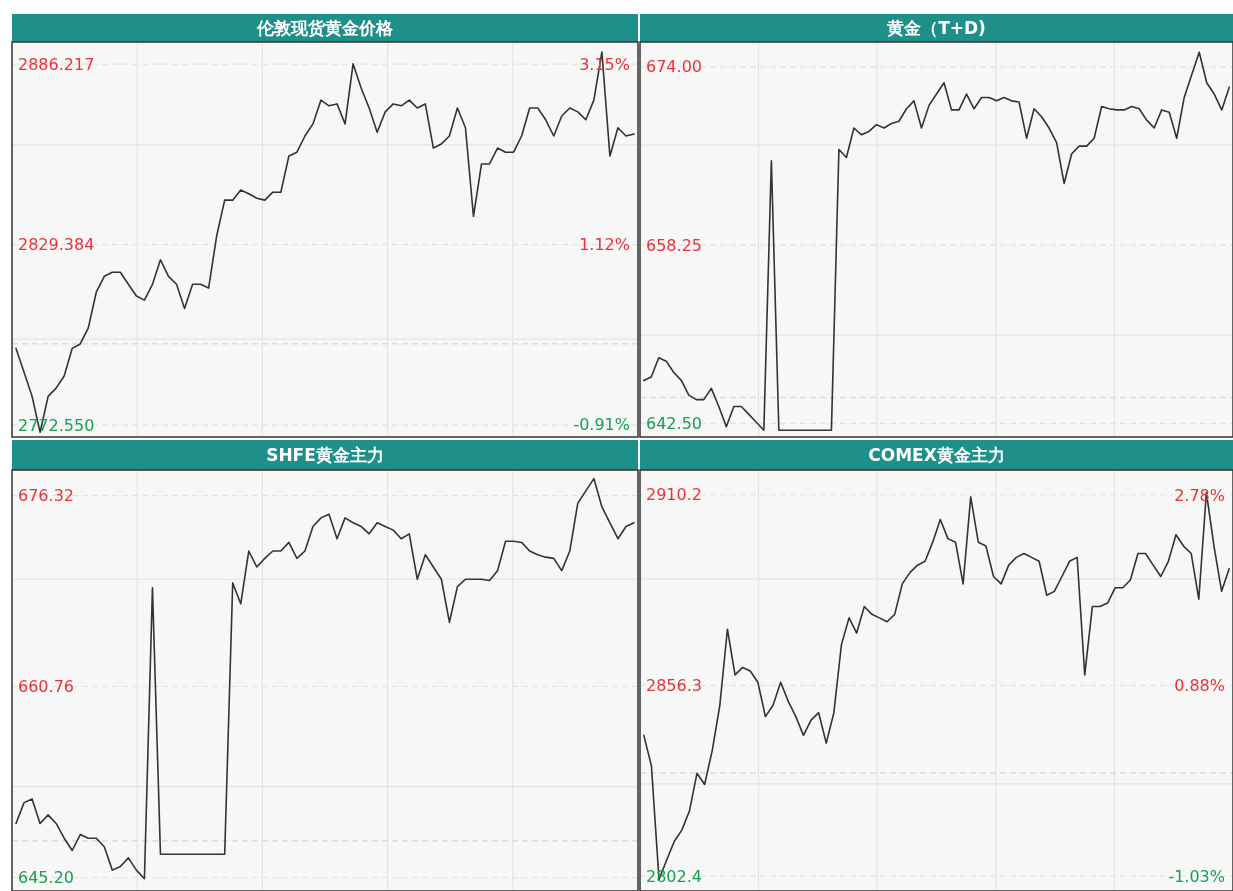  Describe the element at coordinates (325, 28) in the screenshot. I see `chart-title: 伦敦现货黄金价格` at that location.